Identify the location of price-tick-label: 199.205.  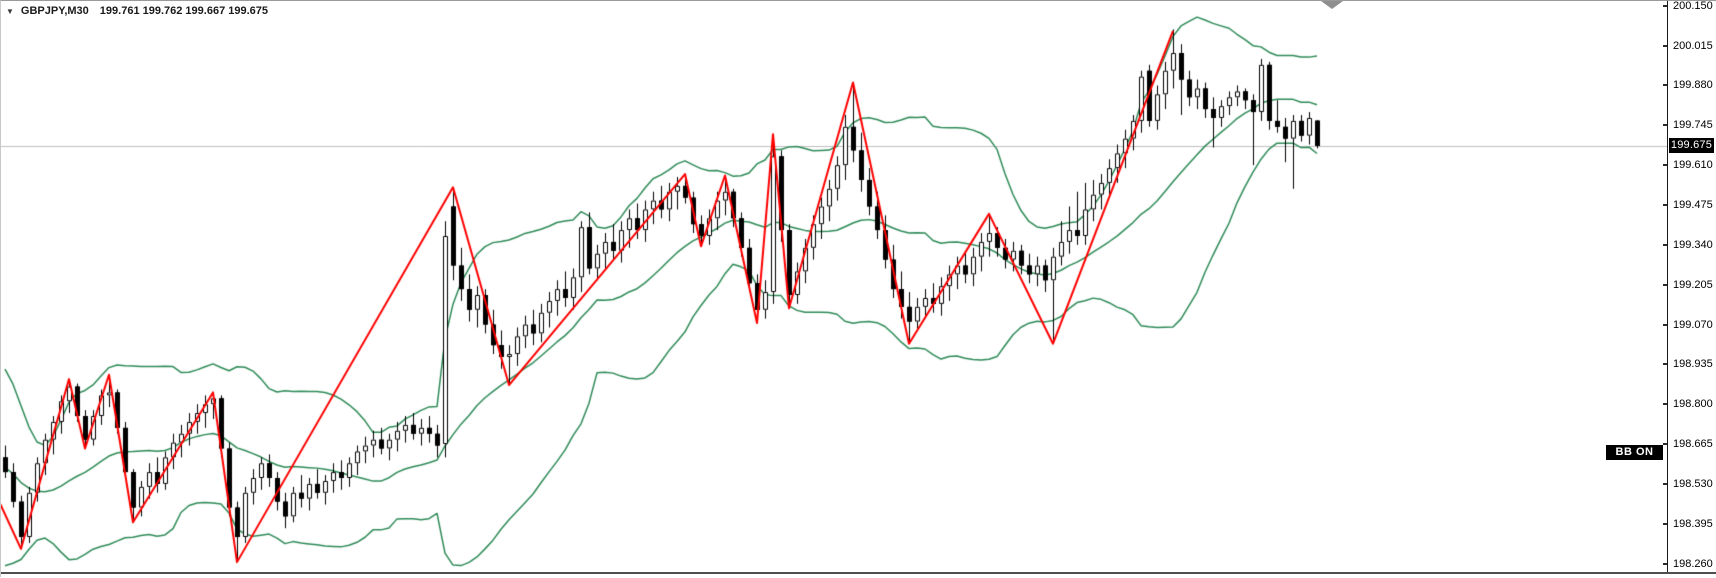
(1693, 284).